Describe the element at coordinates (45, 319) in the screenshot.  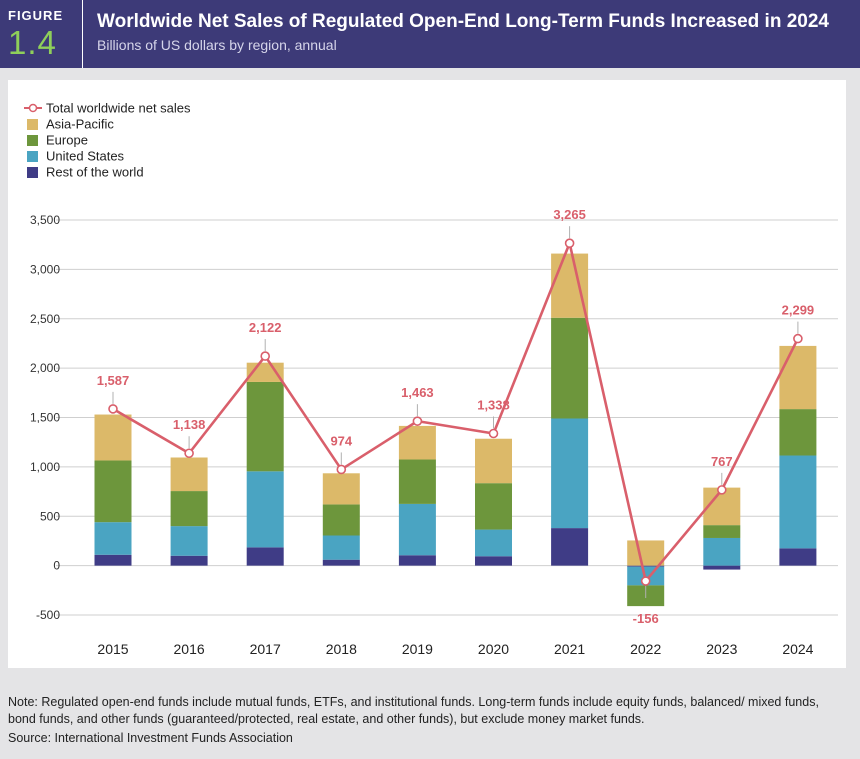
I see `y-tick-label: 2,500` at that location.